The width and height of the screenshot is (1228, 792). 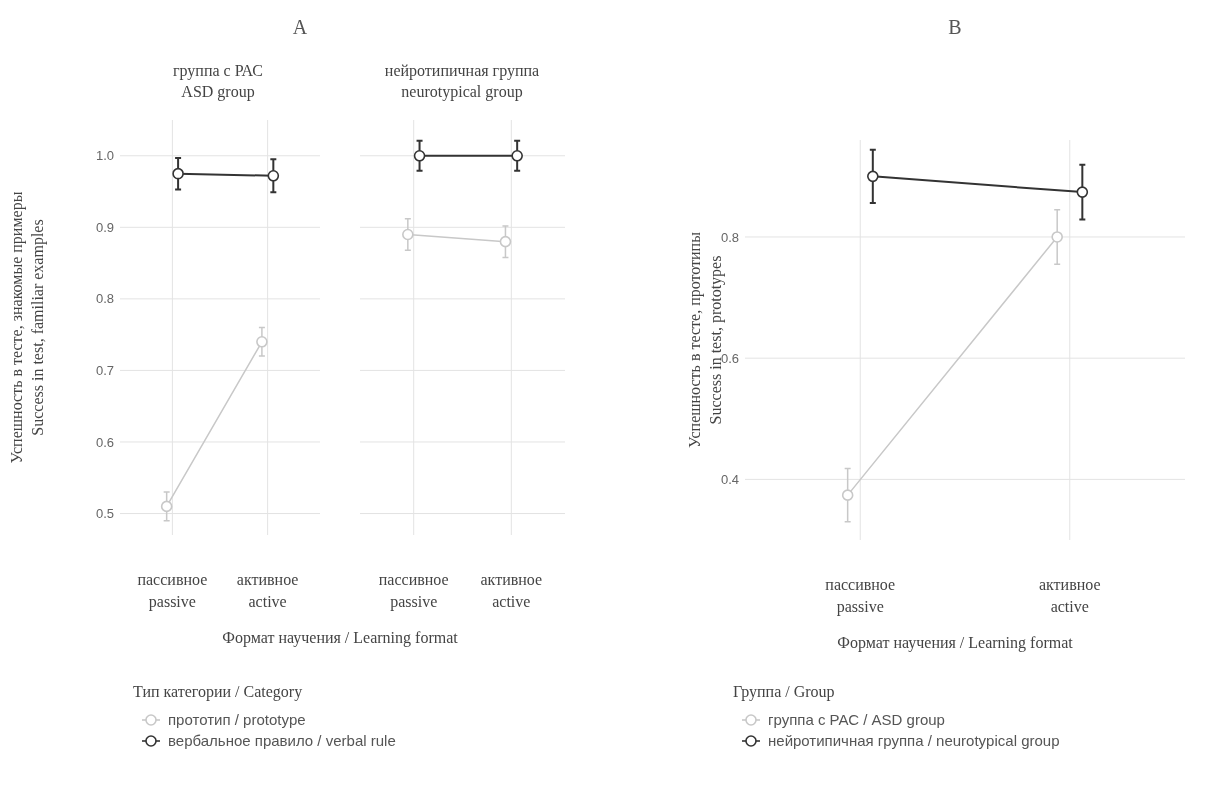 I want to click on chart-subtitle: нейротипичная группа neurotypical group, so click(x=462, y=81).